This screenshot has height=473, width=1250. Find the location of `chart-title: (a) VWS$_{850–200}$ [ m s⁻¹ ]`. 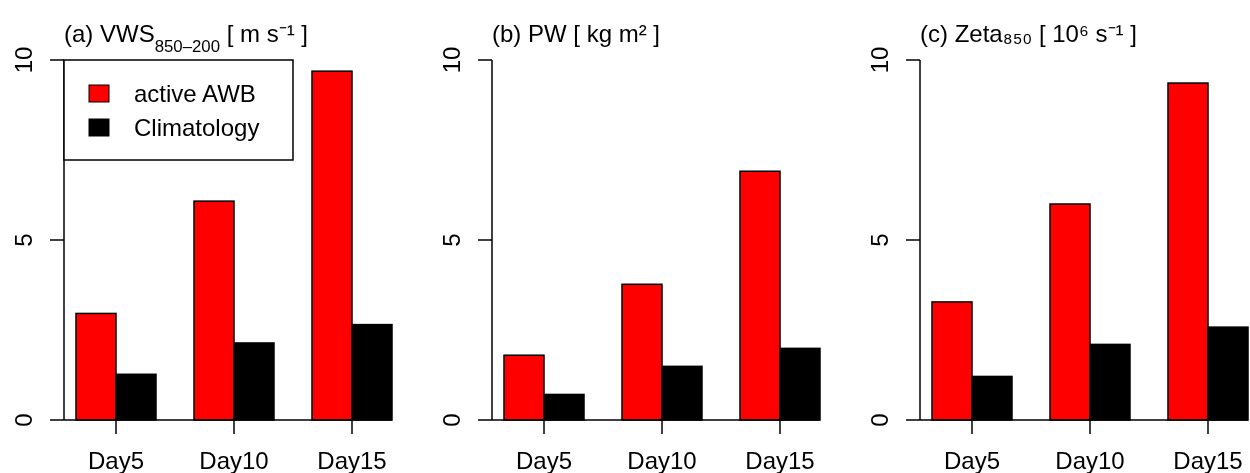

chart-title: (a) VWS$_{850–200}$ [ m s⁻¹ ] is located at coordinates (186, 38).